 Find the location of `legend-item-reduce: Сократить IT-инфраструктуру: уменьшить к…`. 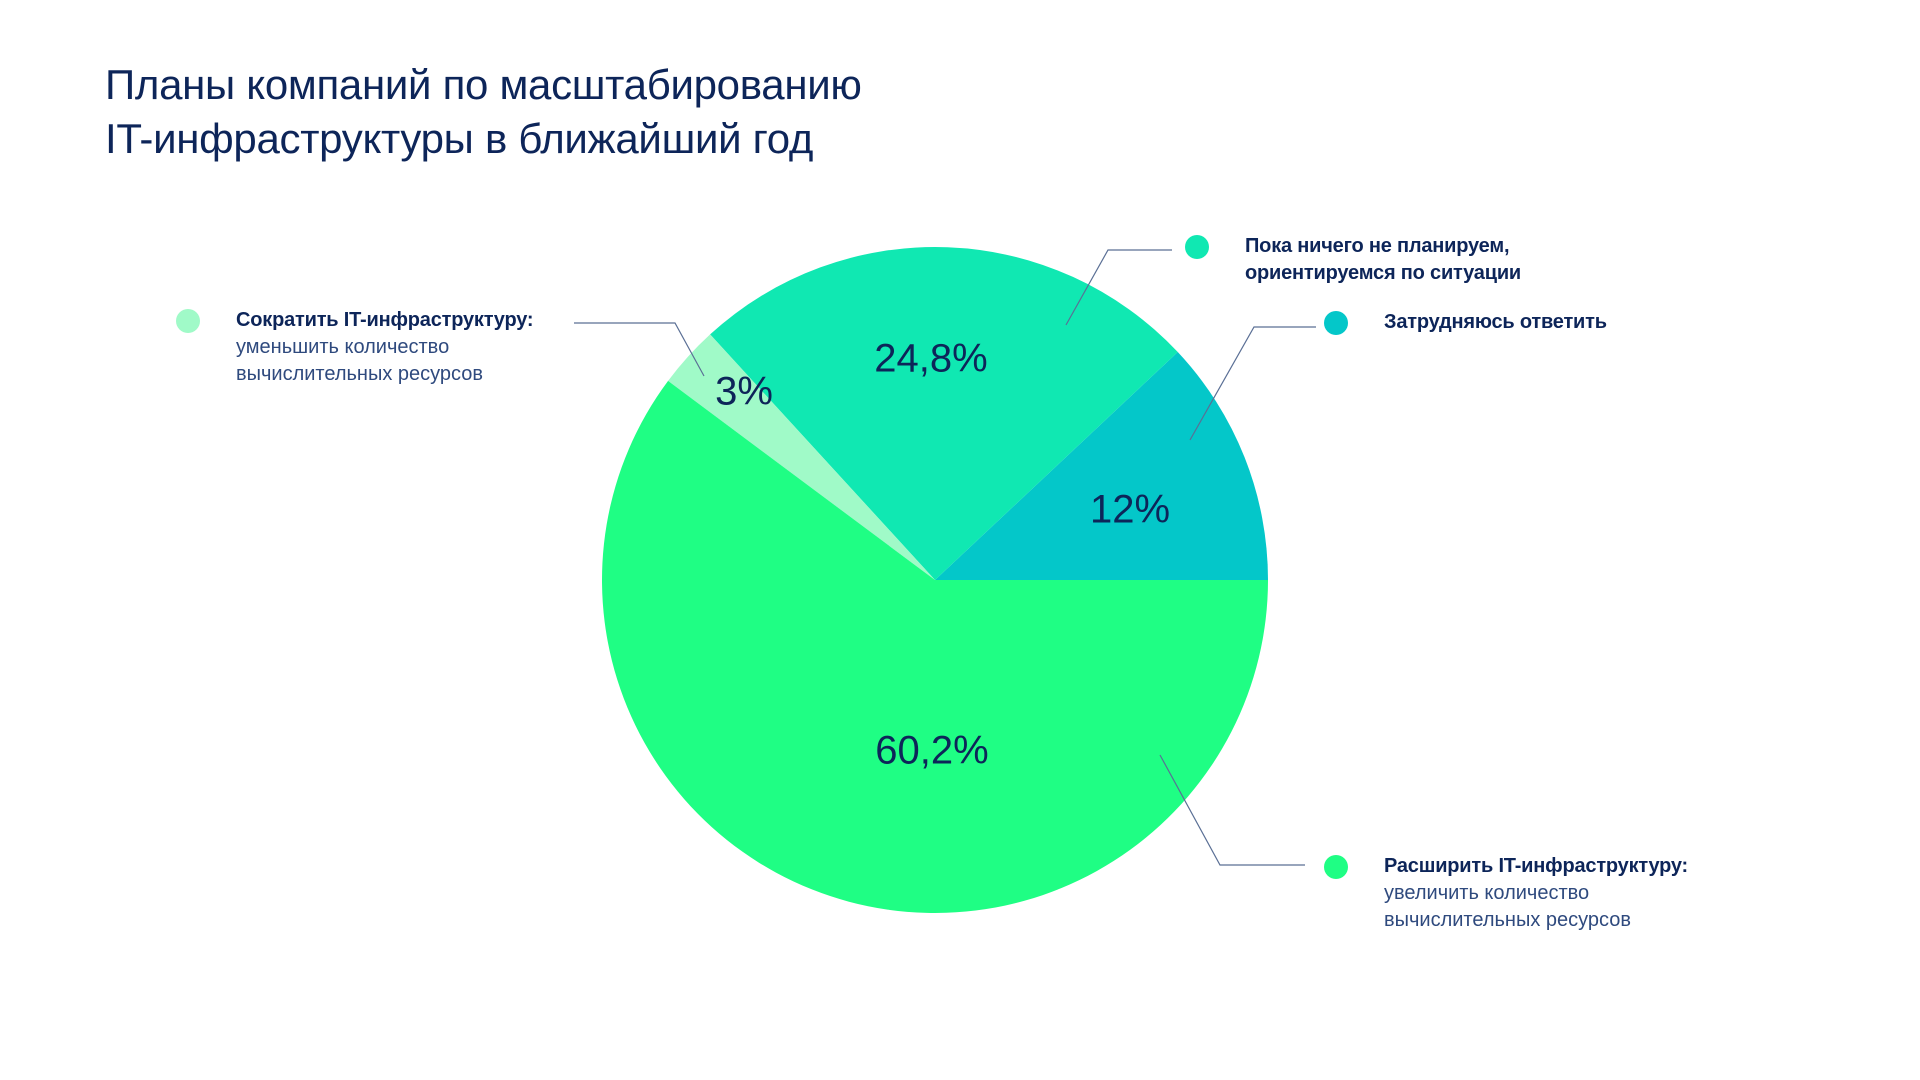

legend-item-reduce: Сократить IT-инфраструктуру: уменьшить к… is located at coordinates (355, 347).